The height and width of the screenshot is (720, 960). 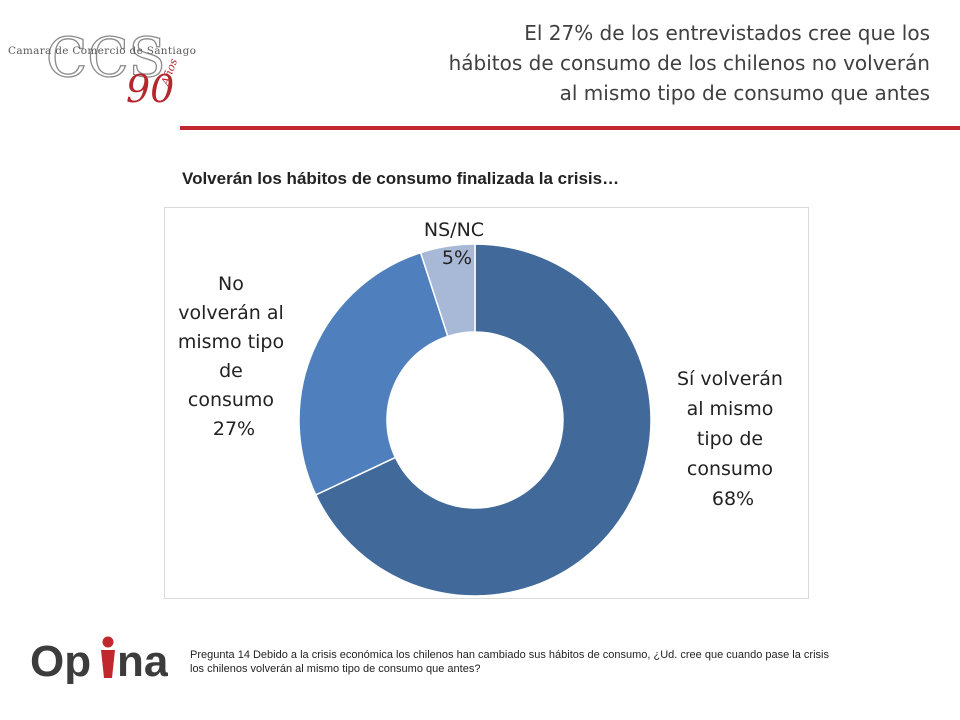 I want to click on label-no-line-1: No, so click(x=231, y=284).